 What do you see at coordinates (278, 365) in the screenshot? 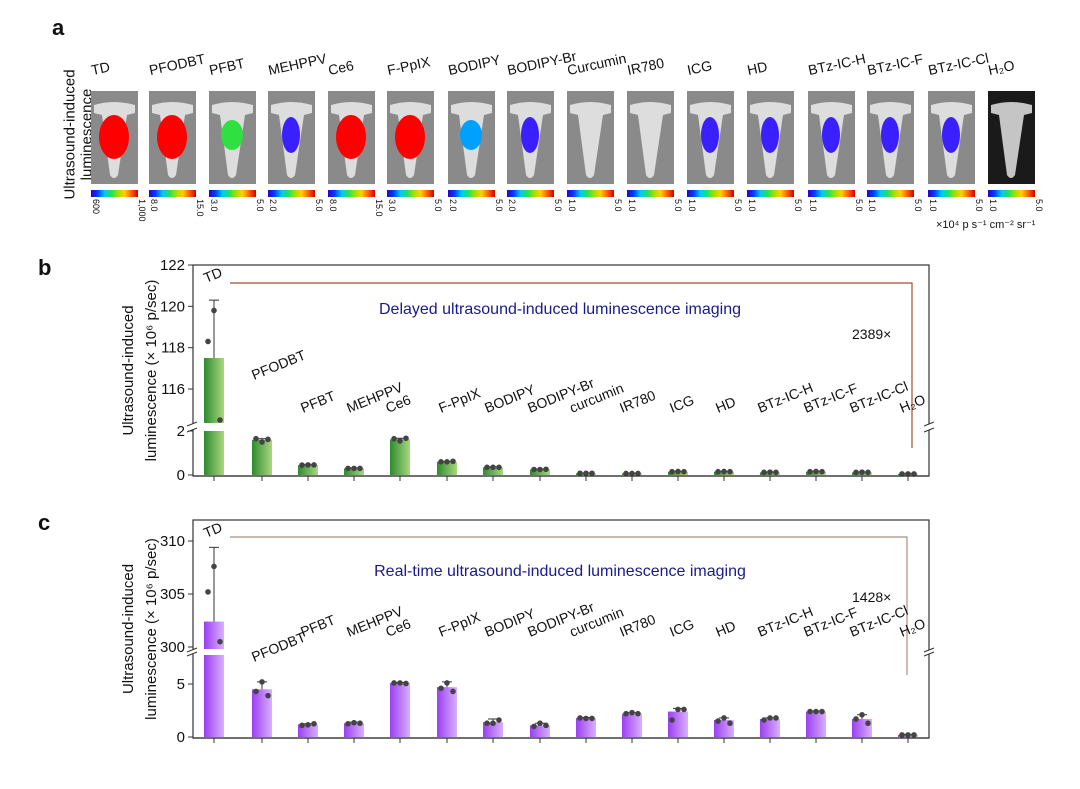
I see `category-label: PFODBT` at bounding box center [278, 365].